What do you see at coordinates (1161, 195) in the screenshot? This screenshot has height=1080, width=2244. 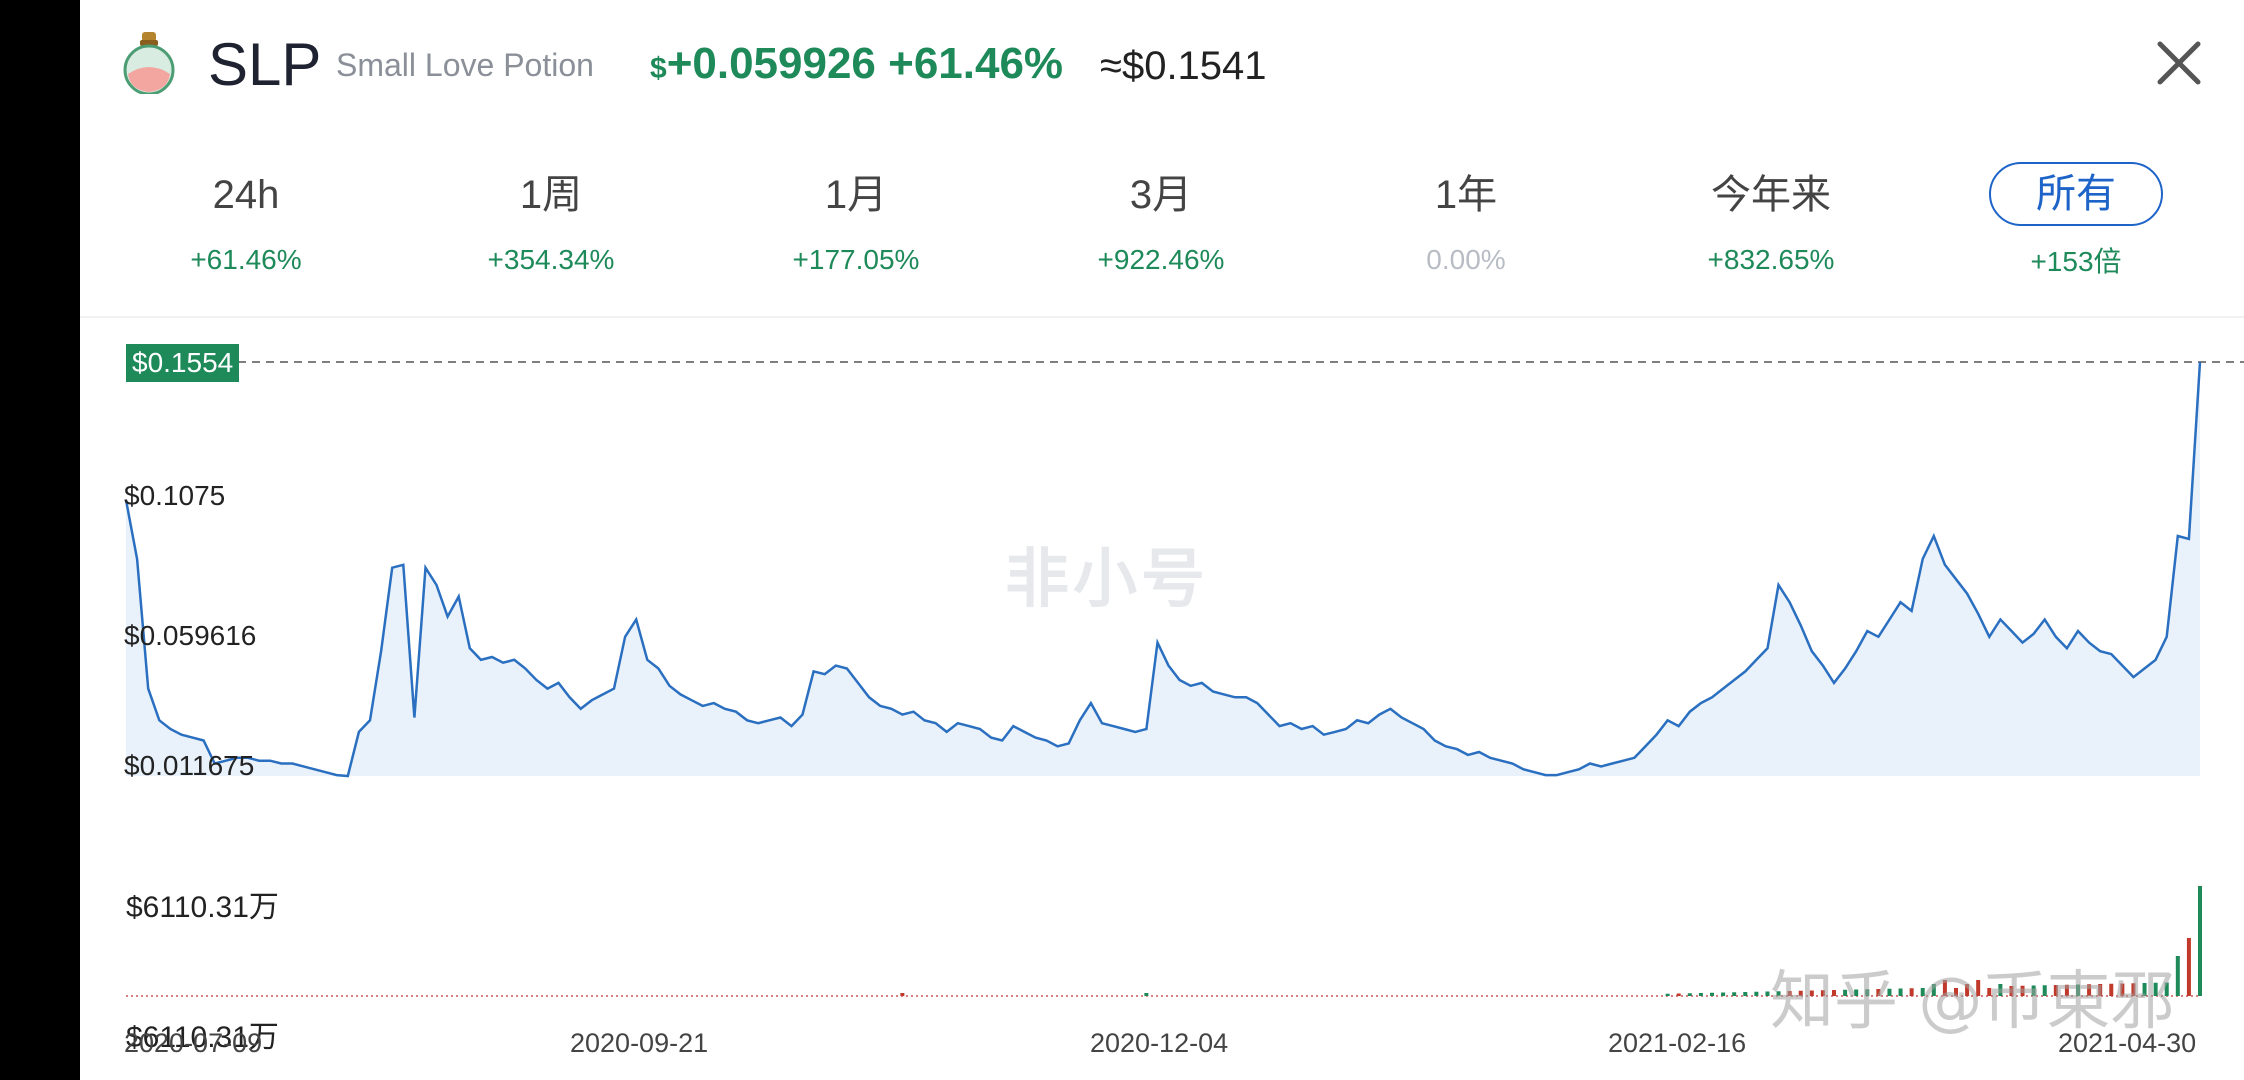 I see `tab-label: 3月` at bounding box center [1161, 195].